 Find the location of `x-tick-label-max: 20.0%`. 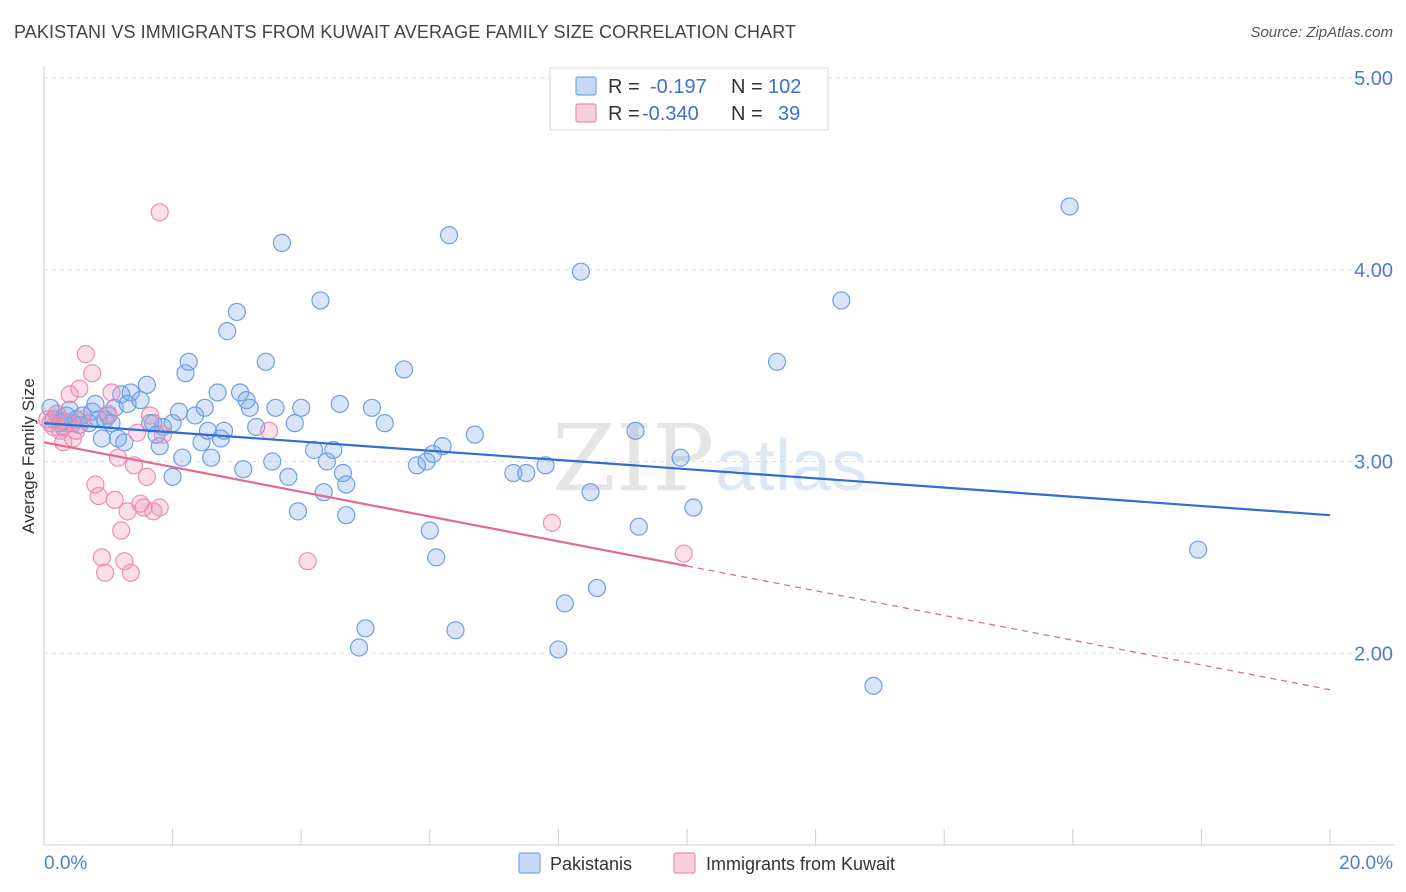

x-tick-label-max: 20.0% is located at coordinates (1366, 863).